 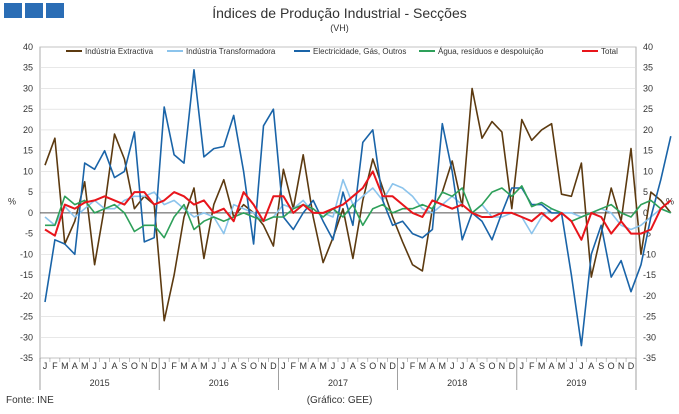 What do you see at coordinates (359, 51) in the screenshot?
I see `legend-label: Electricidade, Gás, Outros` at bounding box center [359, 51].